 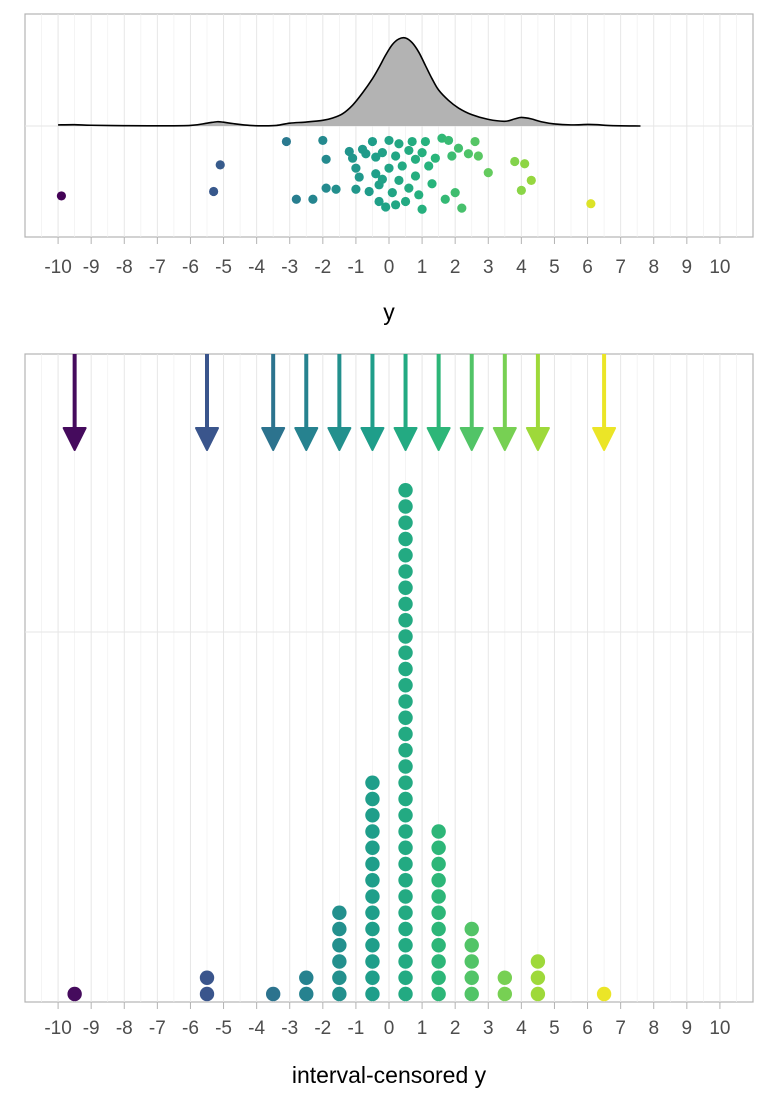 What do you see at coordinates (326, 173) in the screenshot?
I see `jittered-points` at bounding box center [326, 173].